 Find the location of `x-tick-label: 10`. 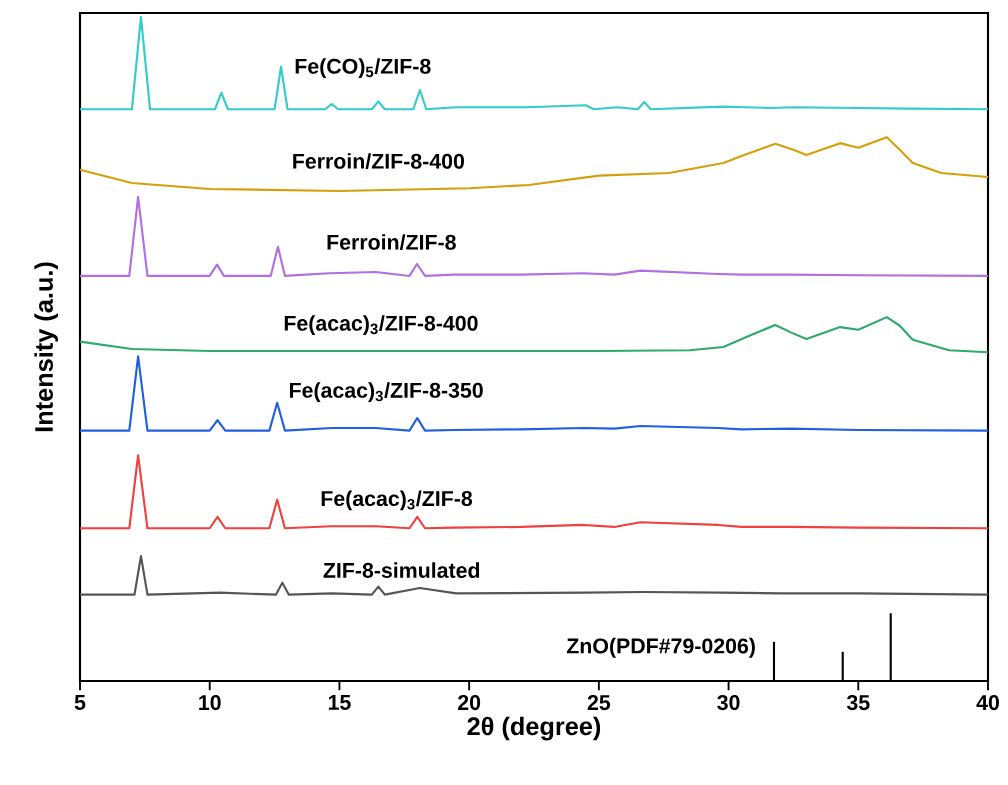

x-tick-label: 10 is located at coordinates (210, 703).